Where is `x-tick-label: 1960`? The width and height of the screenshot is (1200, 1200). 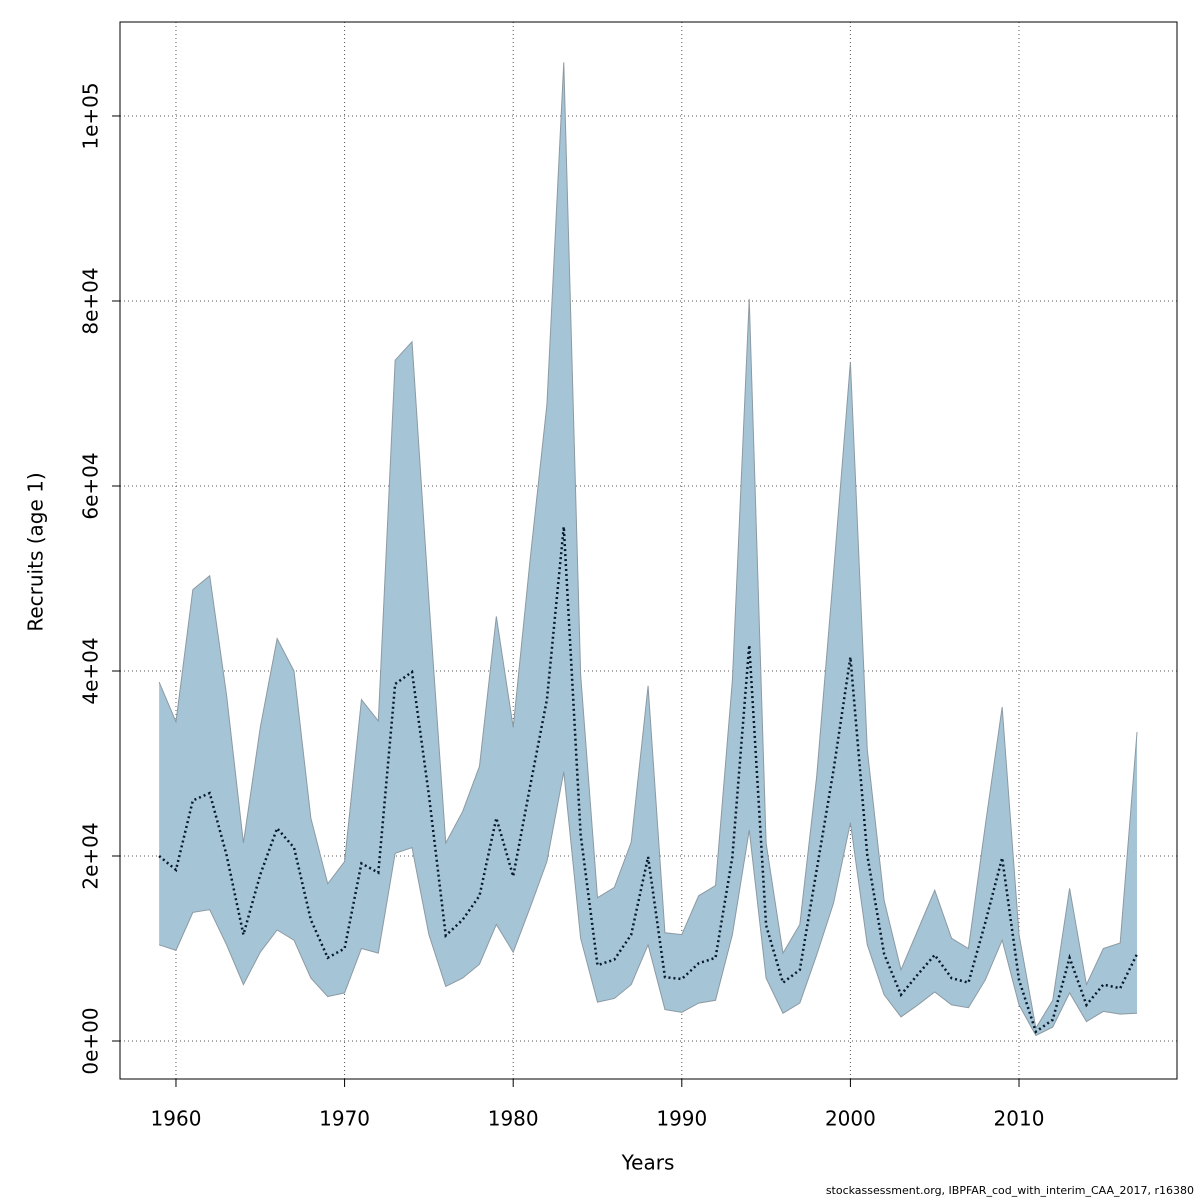
x-tick-label: 1960 is located at coordinates (176, 1119).